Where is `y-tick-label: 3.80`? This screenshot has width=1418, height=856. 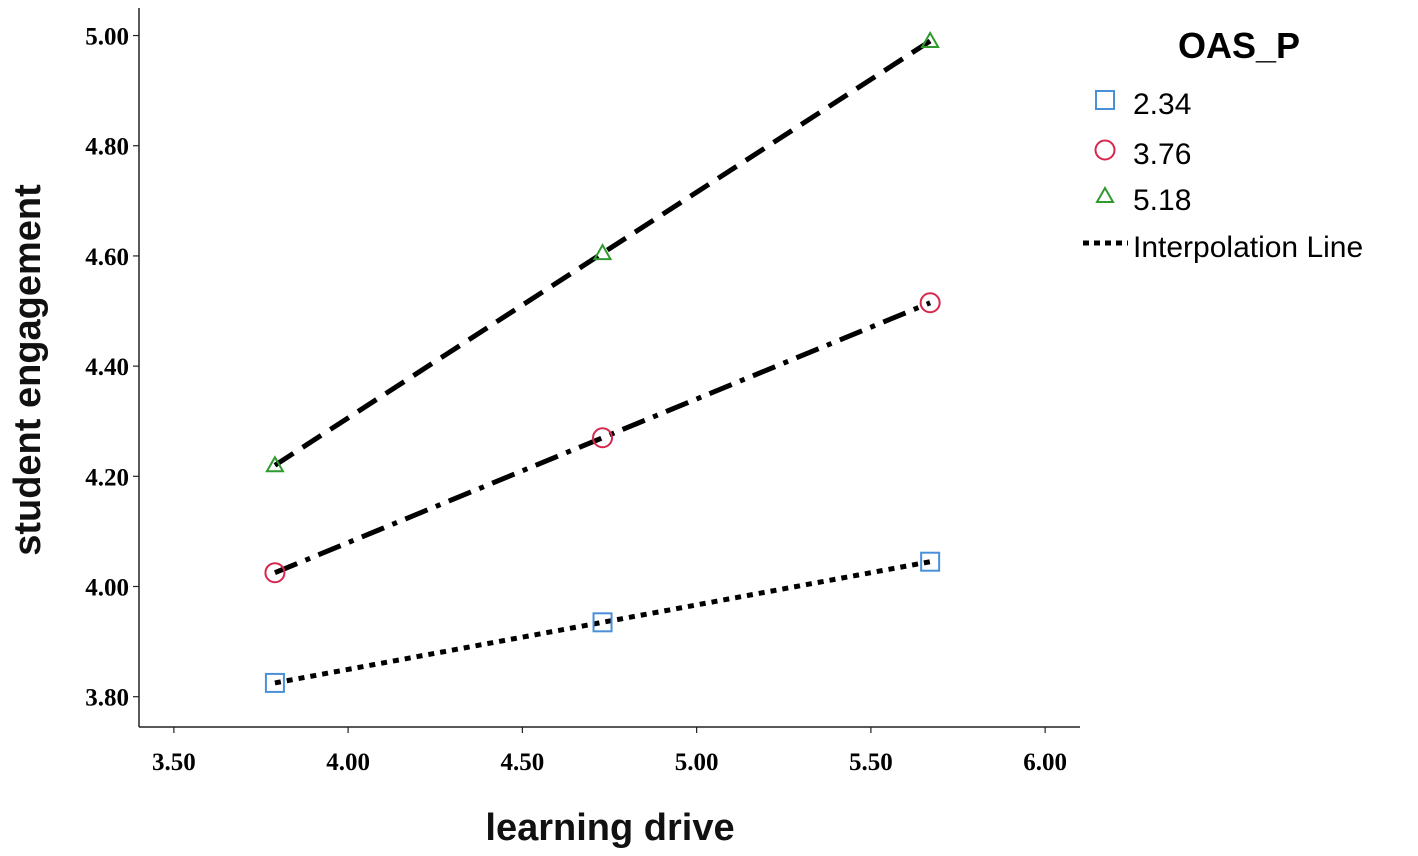
y-tick-label: 3.80 is located at coordinates (107, 698).